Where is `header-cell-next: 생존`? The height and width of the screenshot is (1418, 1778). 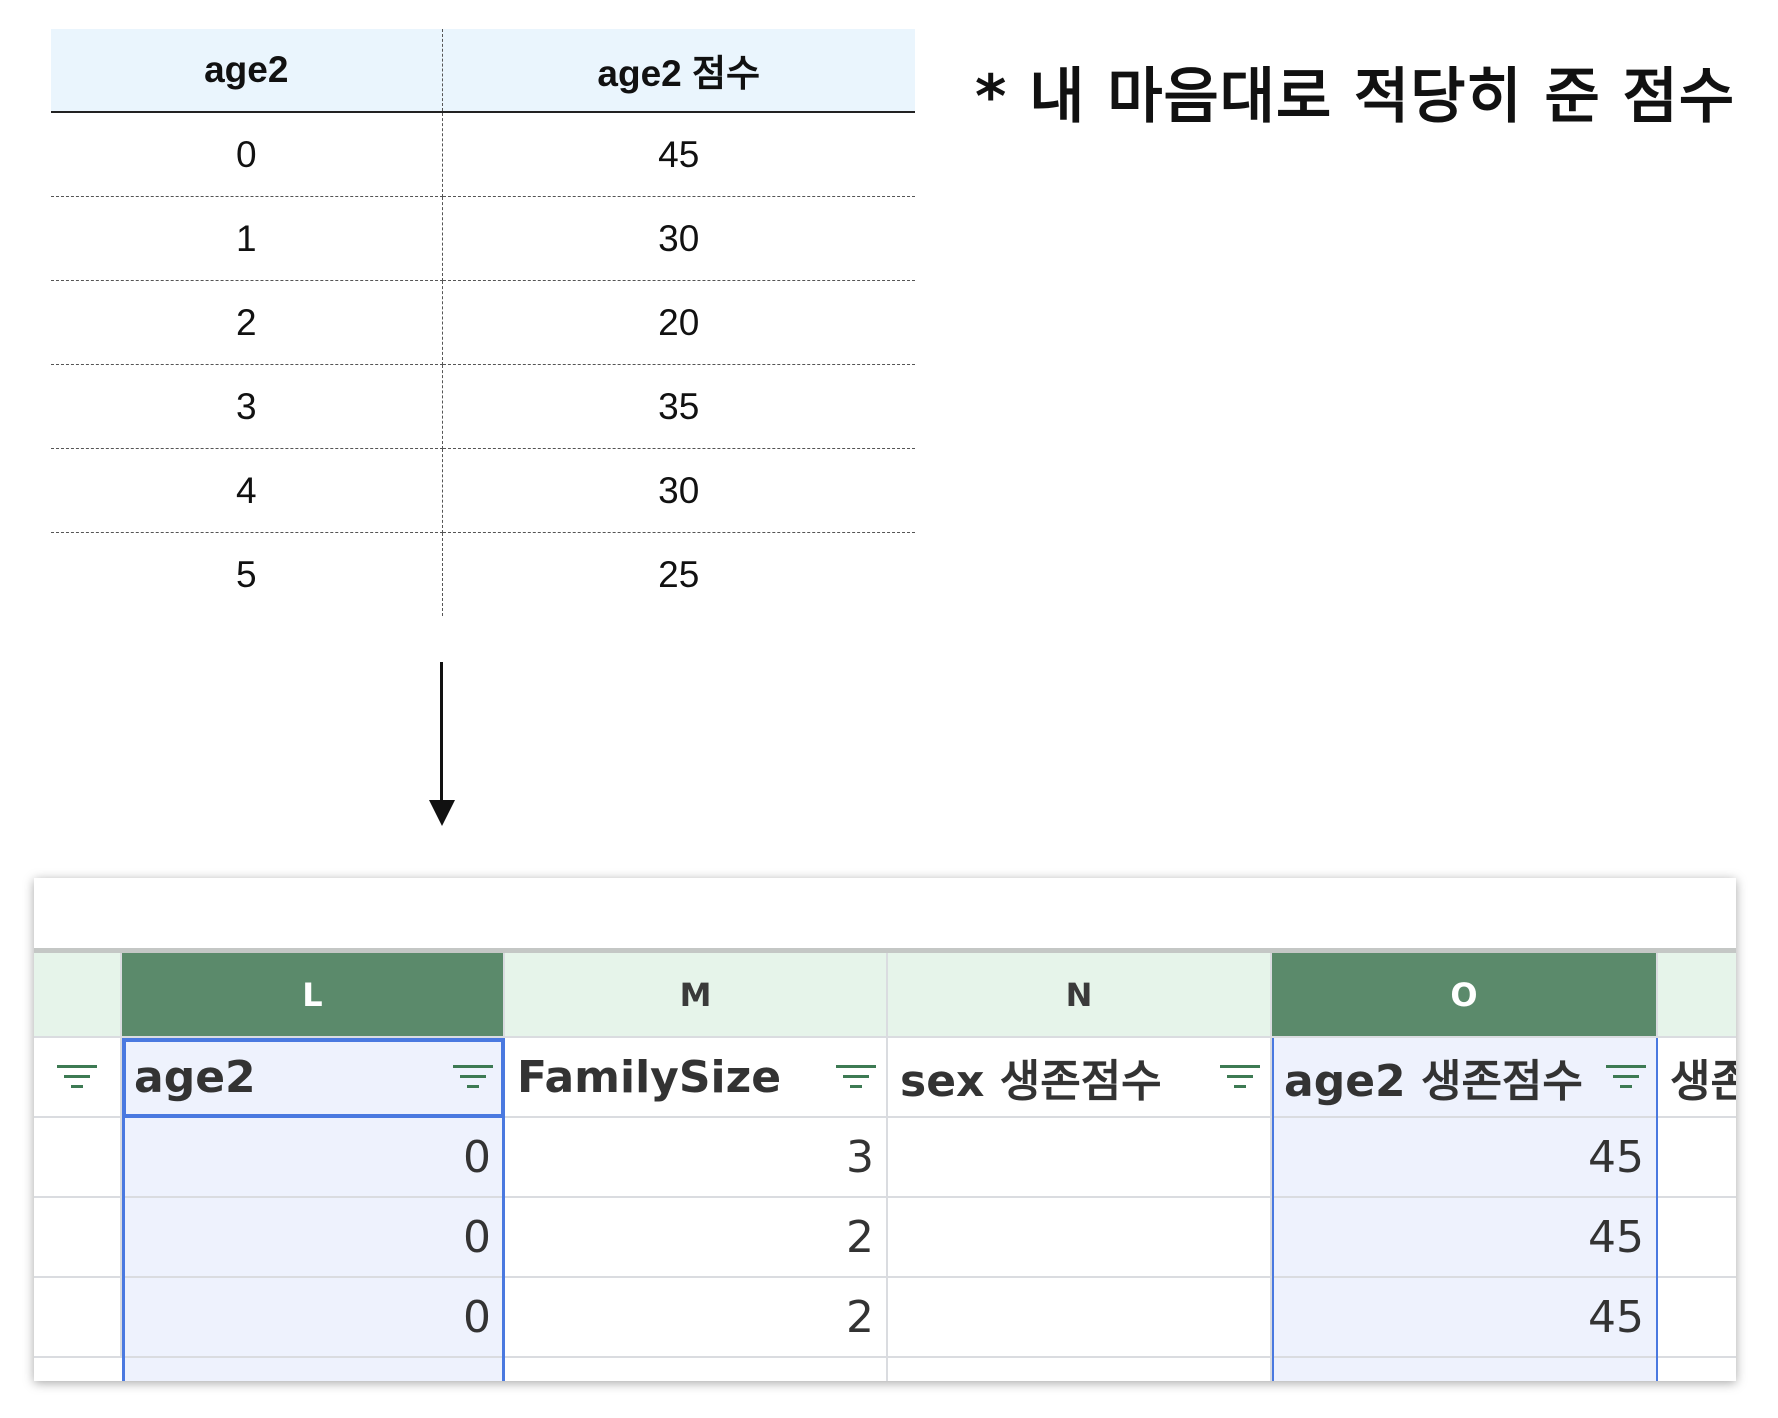
header-cell-next: 생존 is located at coordinates (1697, 1078).